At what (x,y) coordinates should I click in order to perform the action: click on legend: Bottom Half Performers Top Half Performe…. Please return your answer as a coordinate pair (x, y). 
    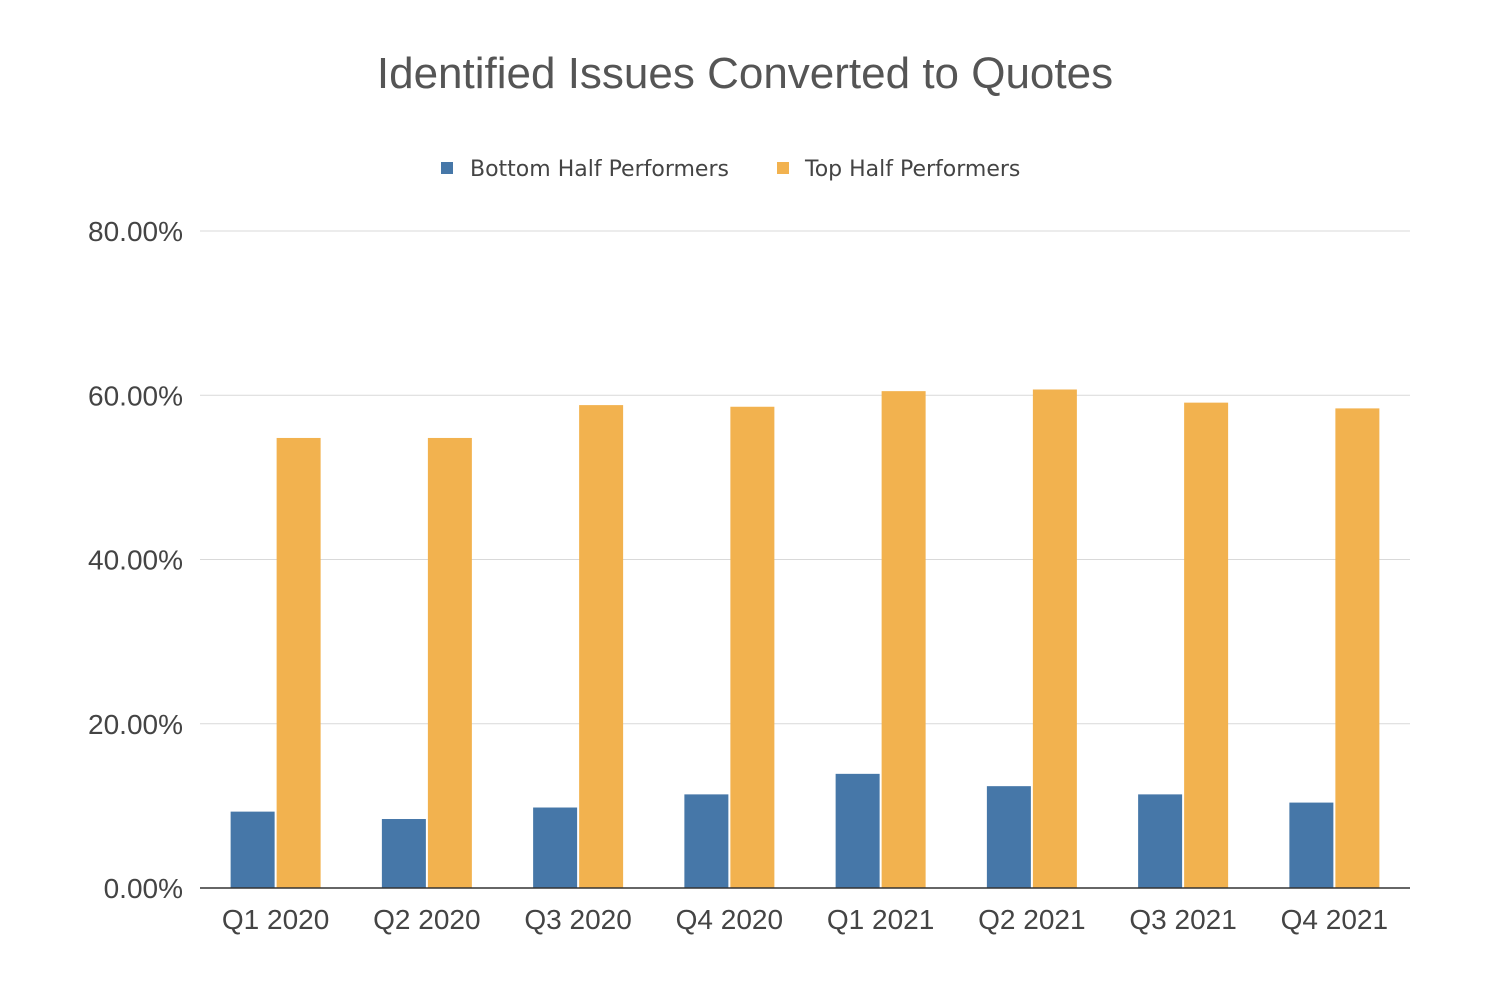
    Looking at the image, I should click on (730, 169).